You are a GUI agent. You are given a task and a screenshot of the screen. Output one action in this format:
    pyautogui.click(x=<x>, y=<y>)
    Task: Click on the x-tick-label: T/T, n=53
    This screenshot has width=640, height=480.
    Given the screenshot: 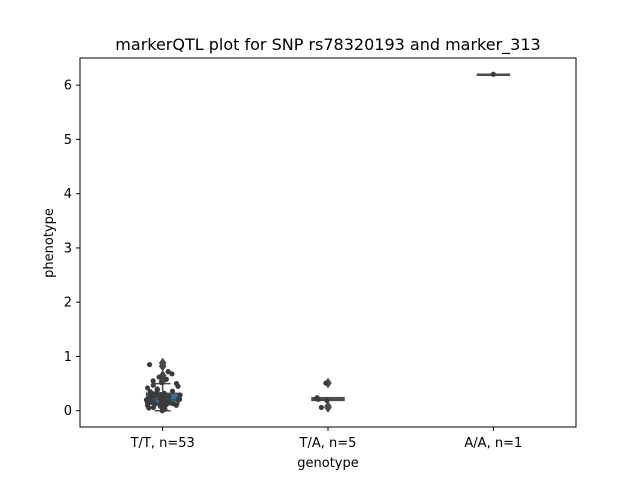 What is the action you would take?
    pyautogui.click(x=162, y=443)
    